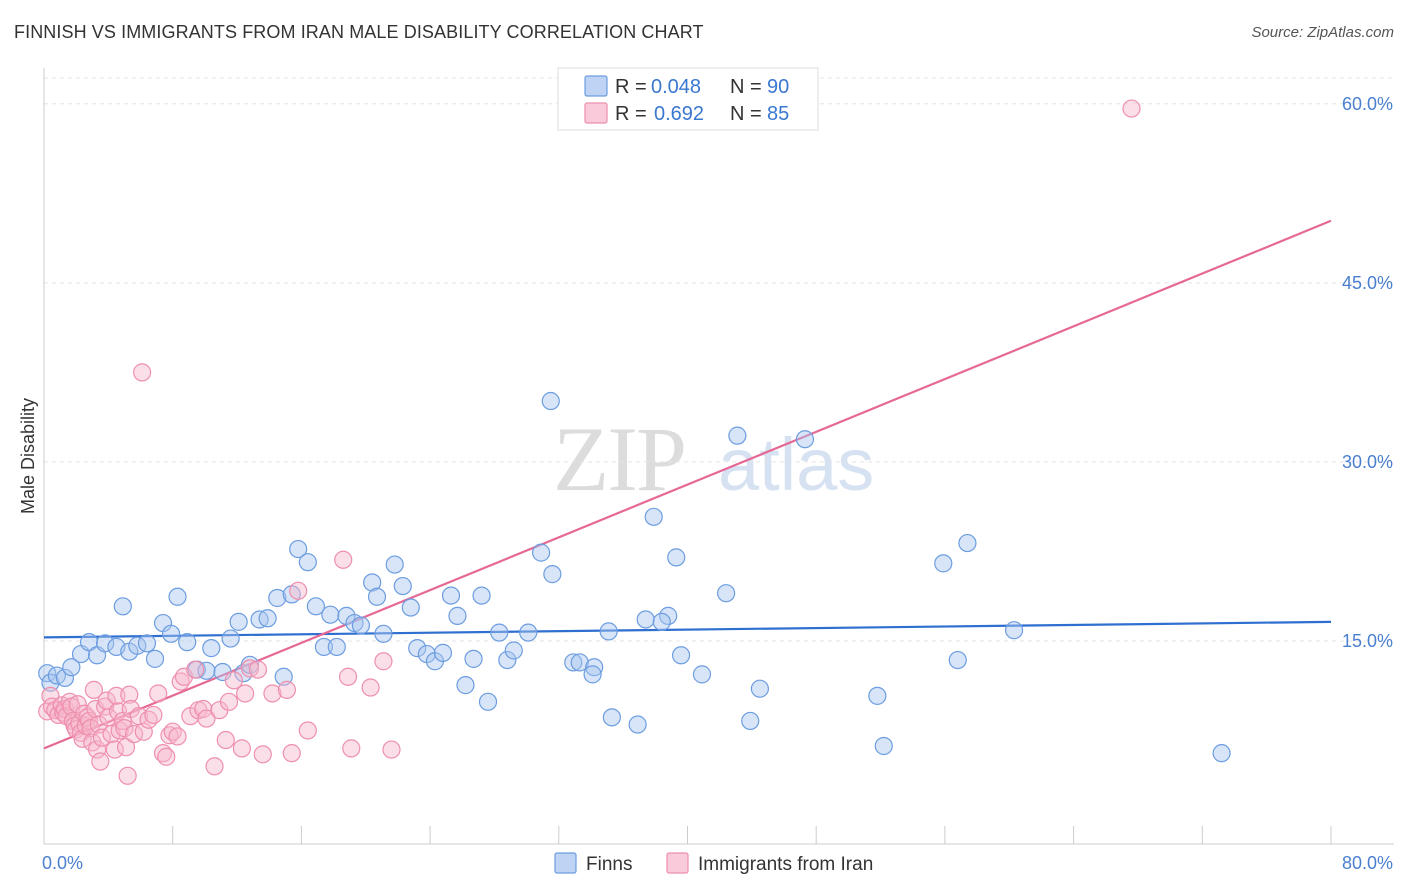  What do you see at coordinates (565, 863) in the screenshot?
I see `series-legend-finns-swatch` at bounding box center [565, 863].